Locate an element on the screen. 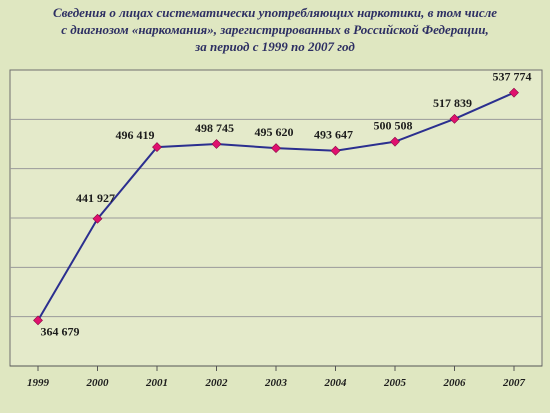 The image size is (550, 413). chart-title-line-3: за период с 1999 по 2007 год is located at coordinates (275, 46).